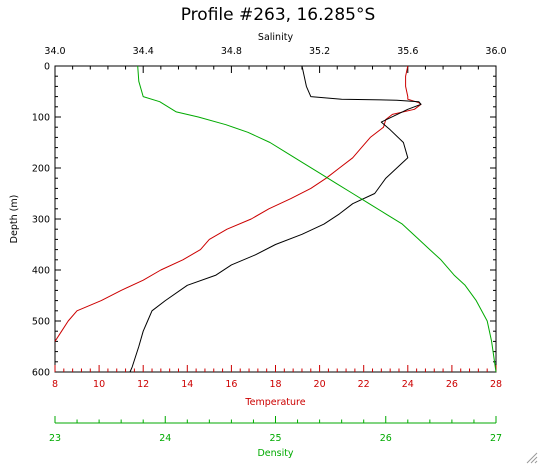 The height and width of the screenshot is (466, 540). What do you see at coordinates (41, 271) in the screenshot?
I see `depth-tick-label: 400` at bounding box center [41, 271].